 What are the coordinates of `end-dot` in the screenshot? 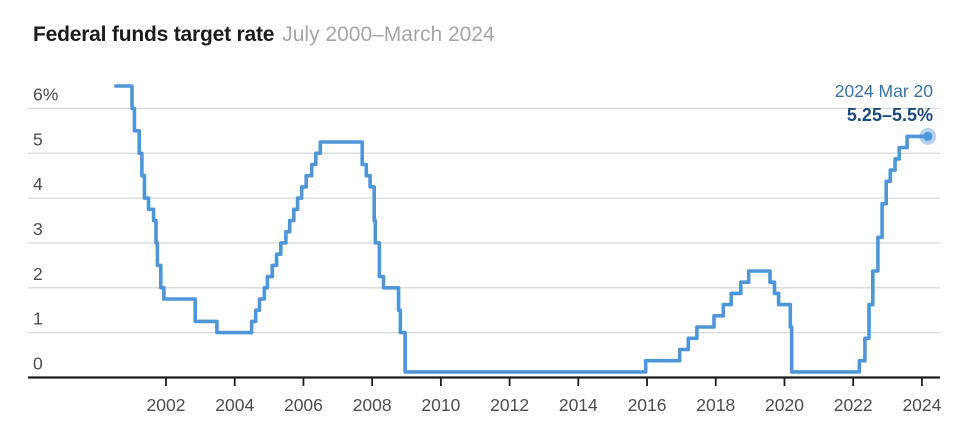 It's located at (928, 136).